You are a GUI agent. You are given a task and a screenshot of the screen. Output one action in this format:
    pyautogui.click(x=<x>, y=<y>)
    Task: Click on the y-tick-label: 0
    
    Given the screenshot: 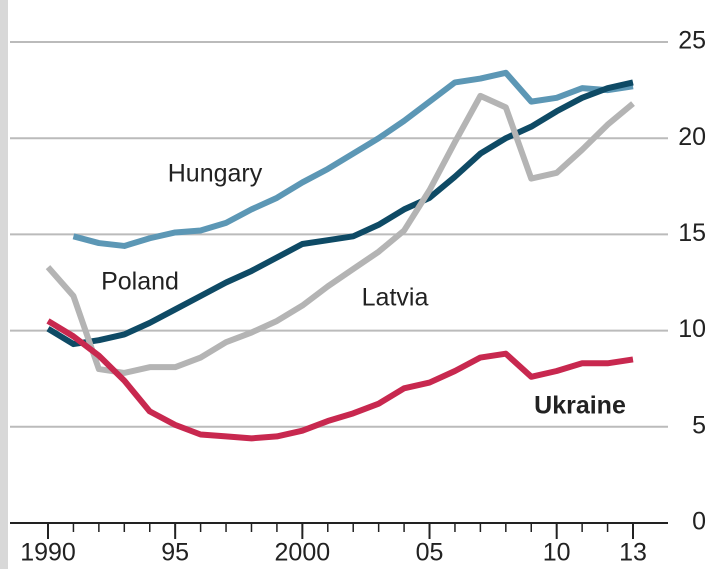 What is the action you would take?
    pyautogui.click(x=699, y=522)
    